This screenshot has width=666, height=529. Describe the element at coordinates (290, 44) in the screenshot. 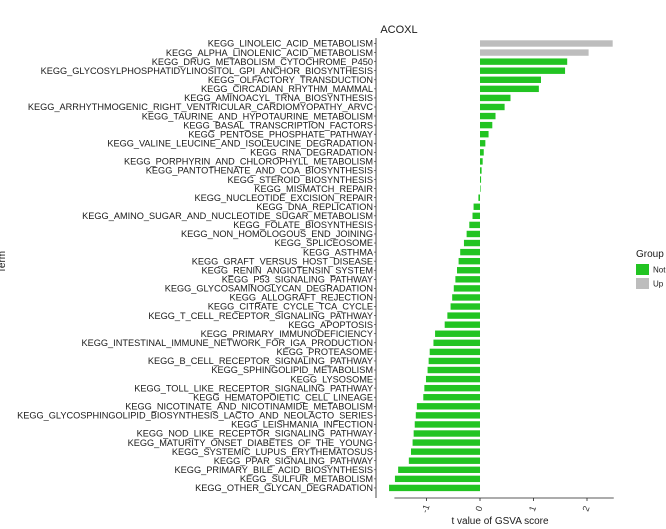

I see `term-label: KEGG_LINOLEIC_ACID_METABOLISM` at that location.